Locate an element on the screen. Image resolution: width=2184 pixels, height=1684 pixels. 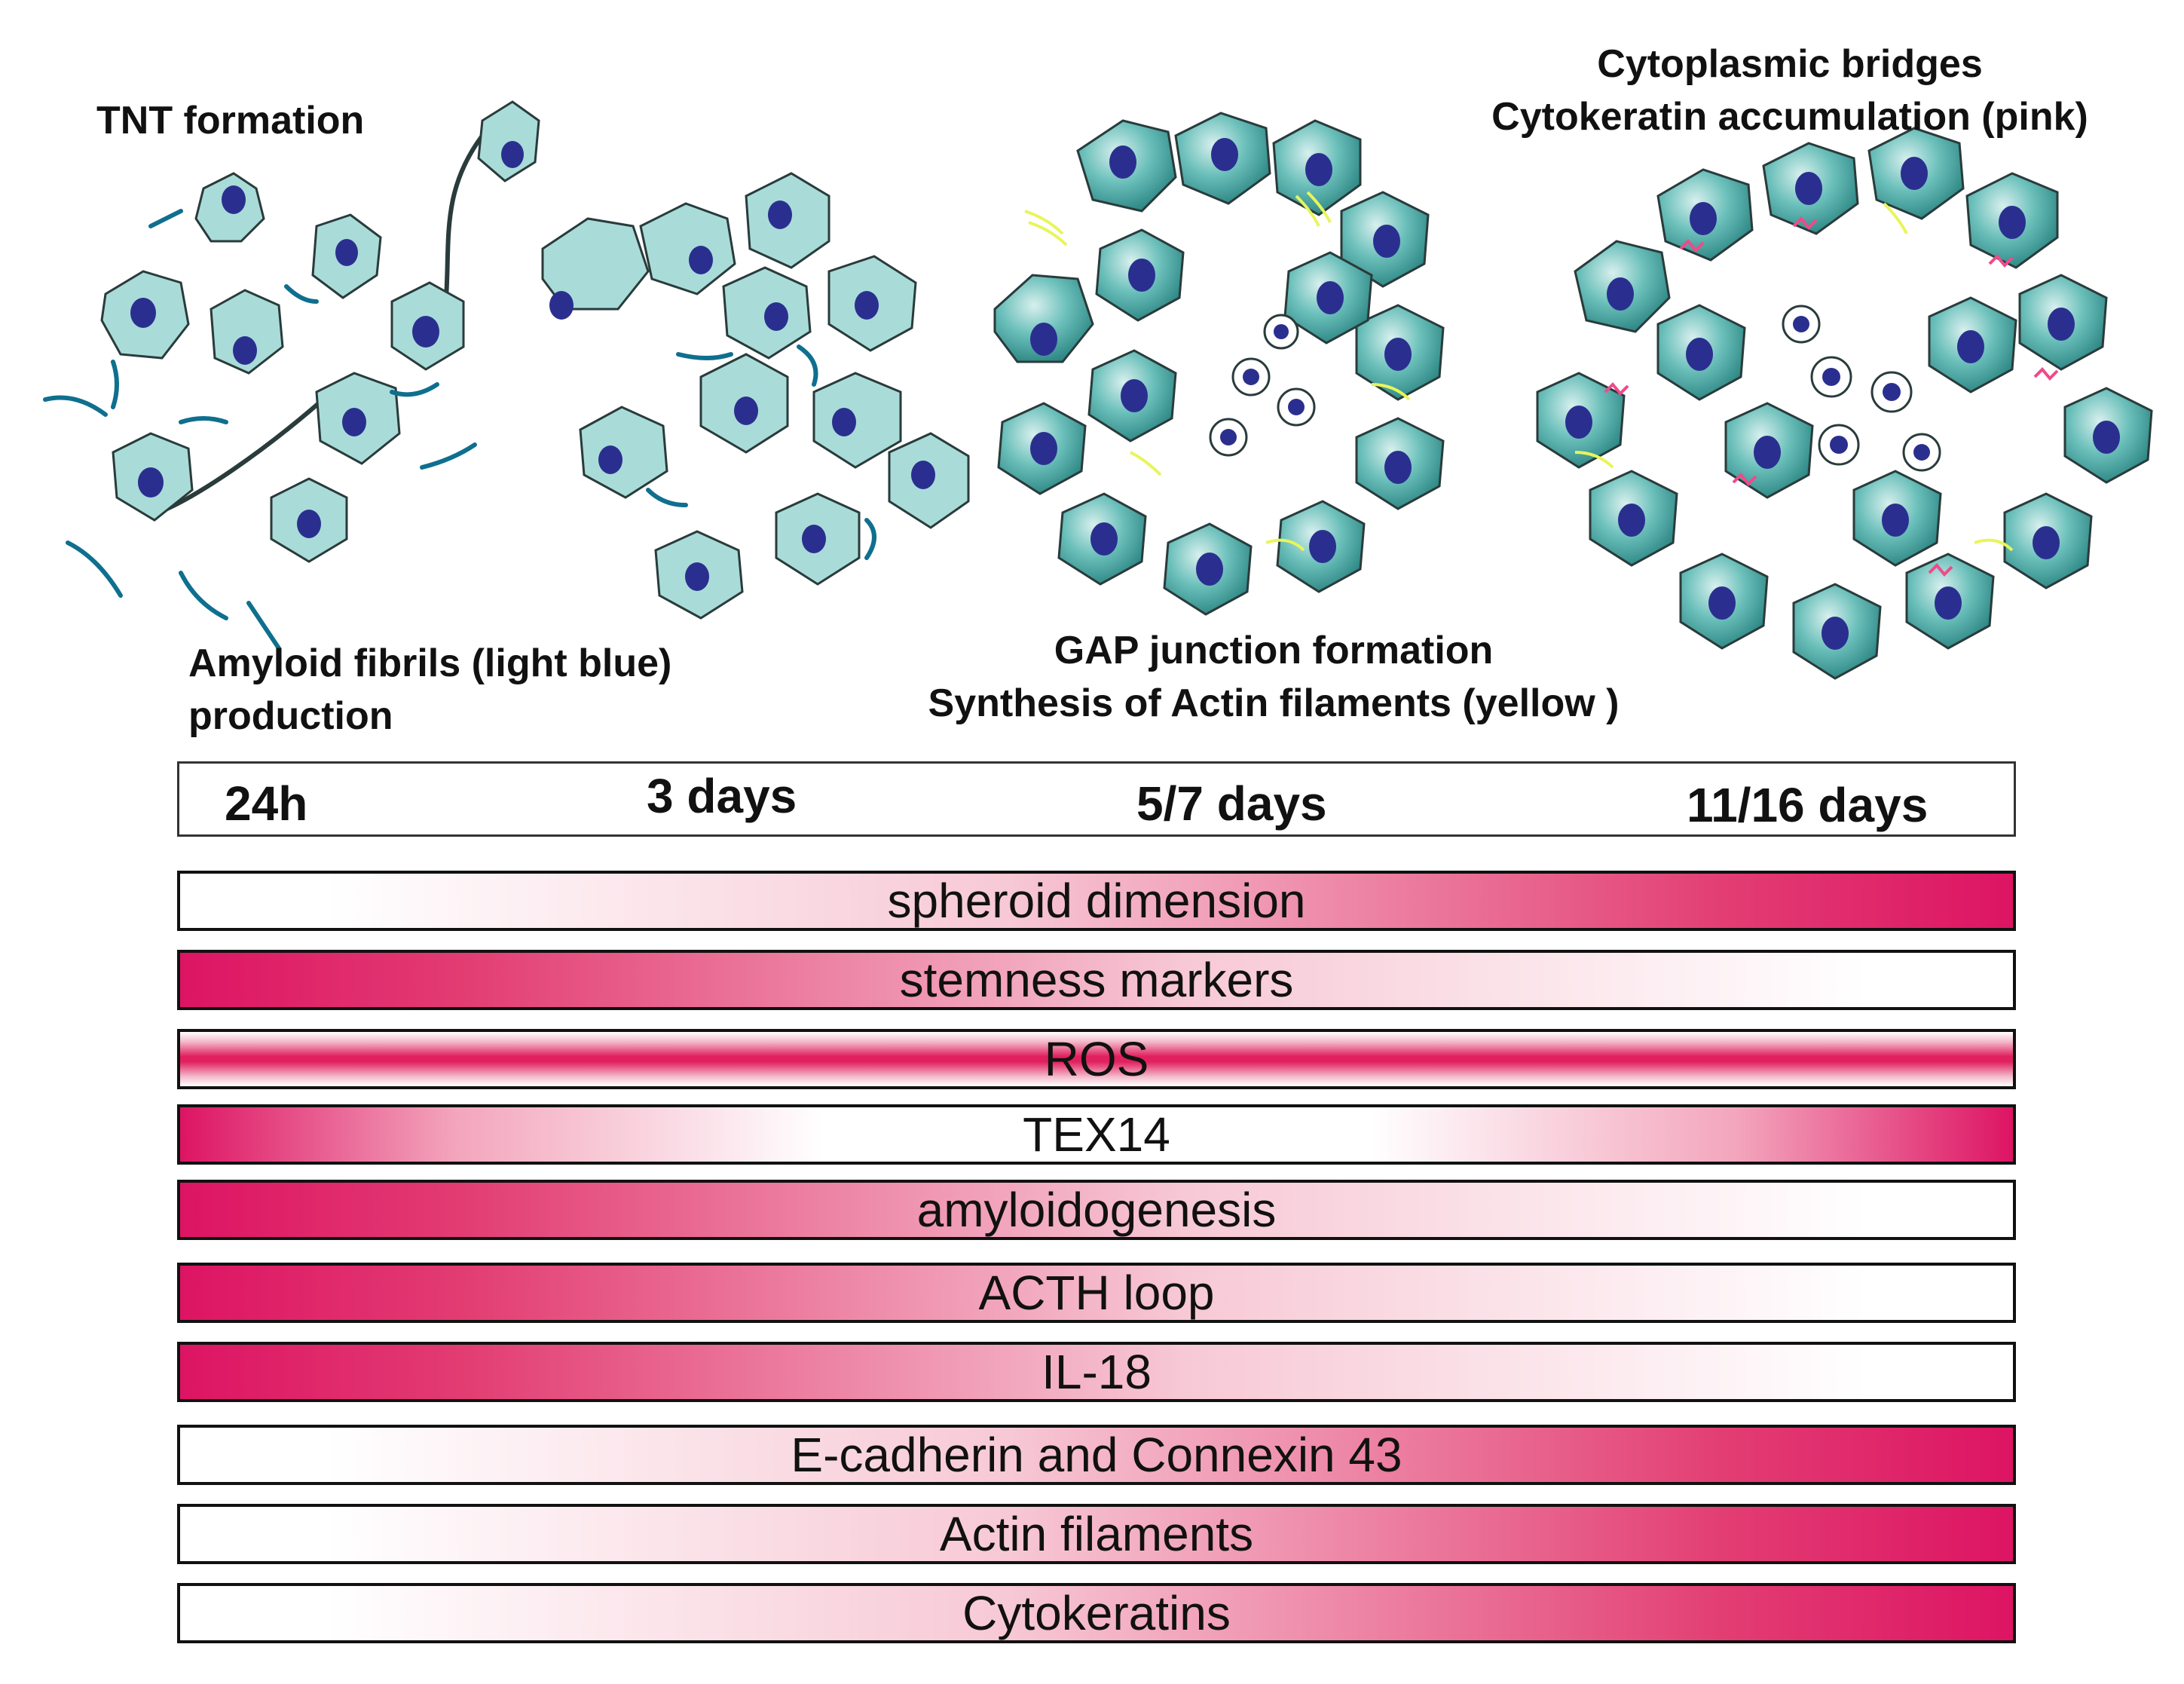
gap-caption-line1: GAP junction formation is located at coordinates (1274, 650).